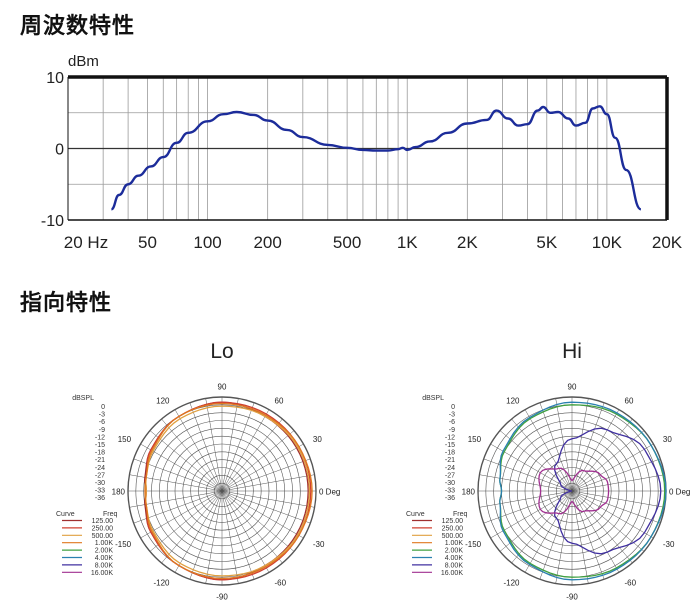 This screenshot has width=700, height=600. What do you see at coordinates (572, 387) in the screenshot?
I see `angle-label: 90` at bounding box center [572, 387].